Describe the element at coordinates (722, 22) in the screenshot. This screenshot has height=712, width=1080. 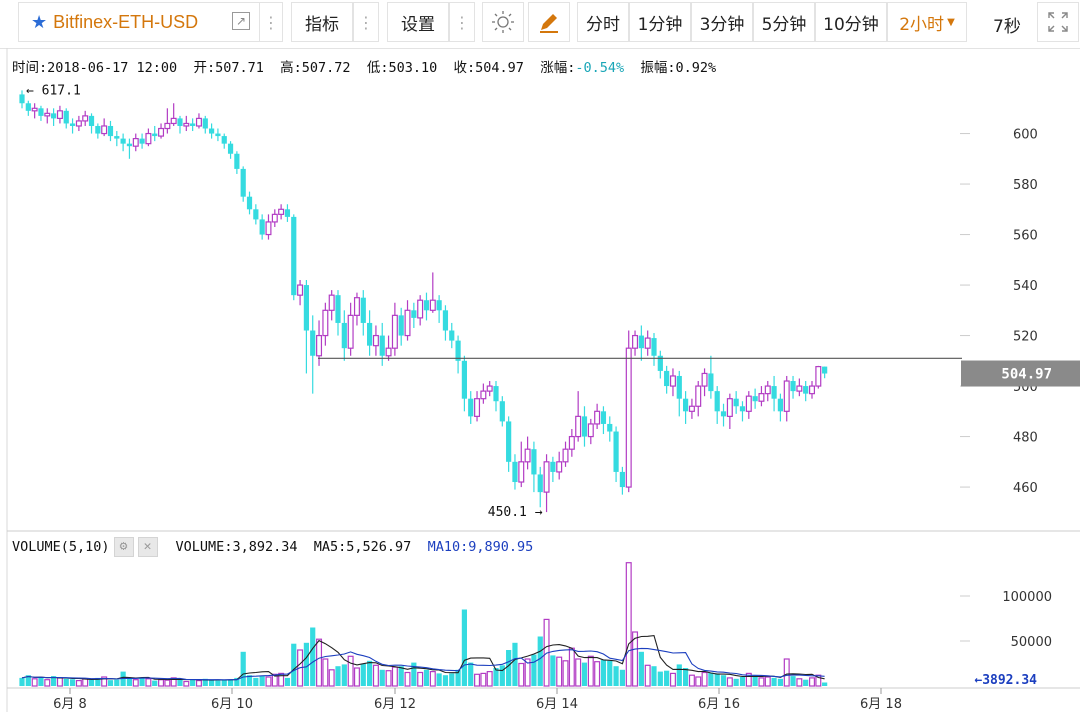
I see `period-tab-2: 3分钟` at that location.